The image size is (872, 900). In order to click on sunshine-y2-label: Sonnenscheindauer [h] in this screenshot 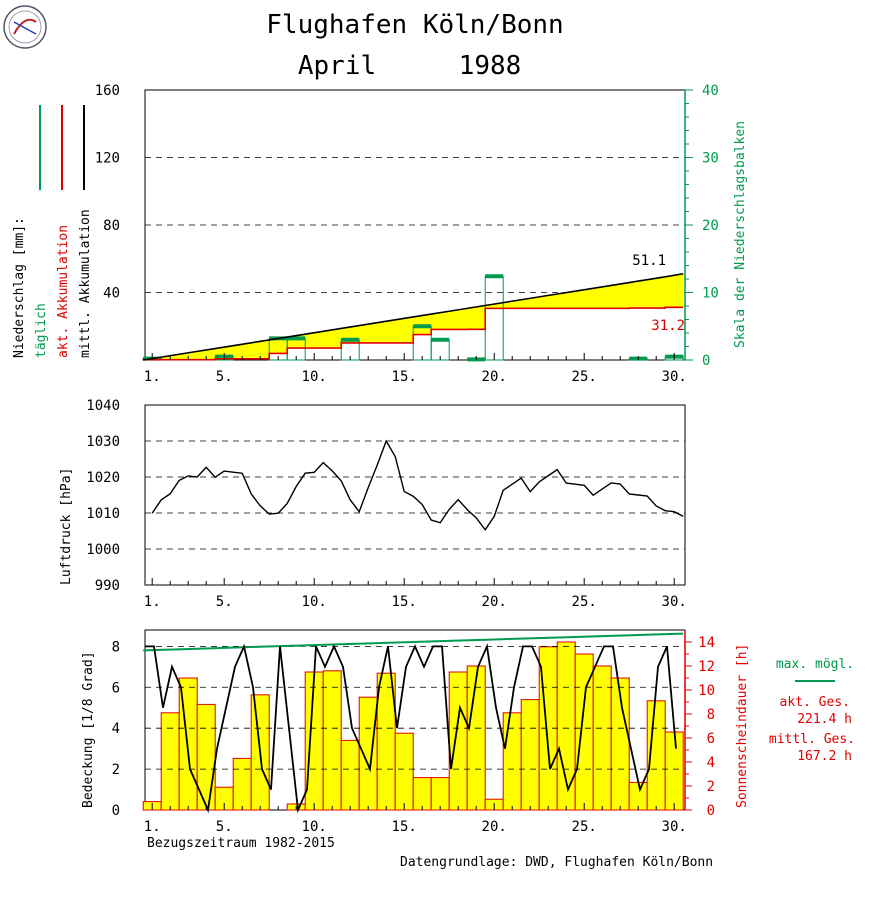, I will do `click(742, 726)`.